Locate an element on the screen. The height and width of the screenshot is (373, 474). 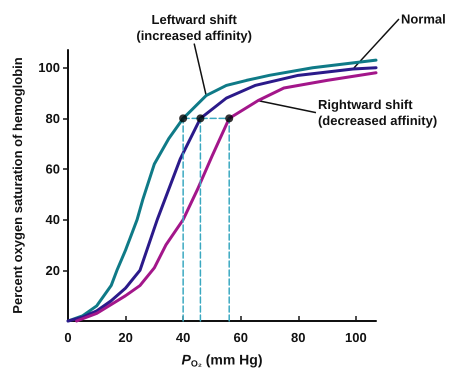
y-tick-label: 20 is located at coordinates (53, 270).